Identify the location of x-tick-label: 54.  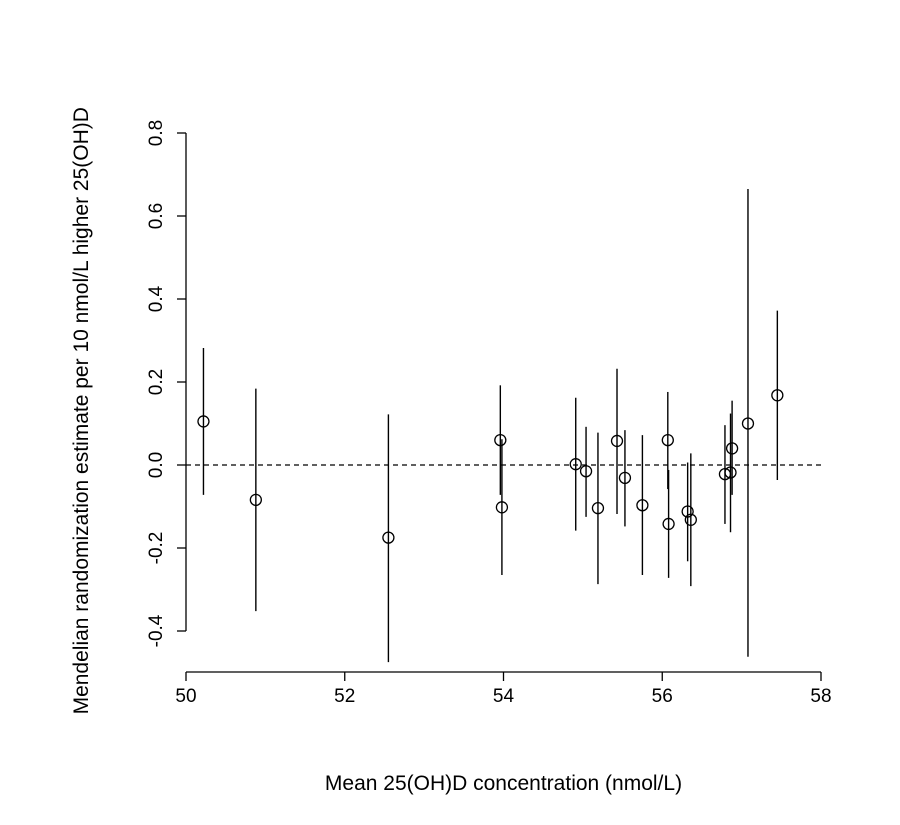
(504, 696).